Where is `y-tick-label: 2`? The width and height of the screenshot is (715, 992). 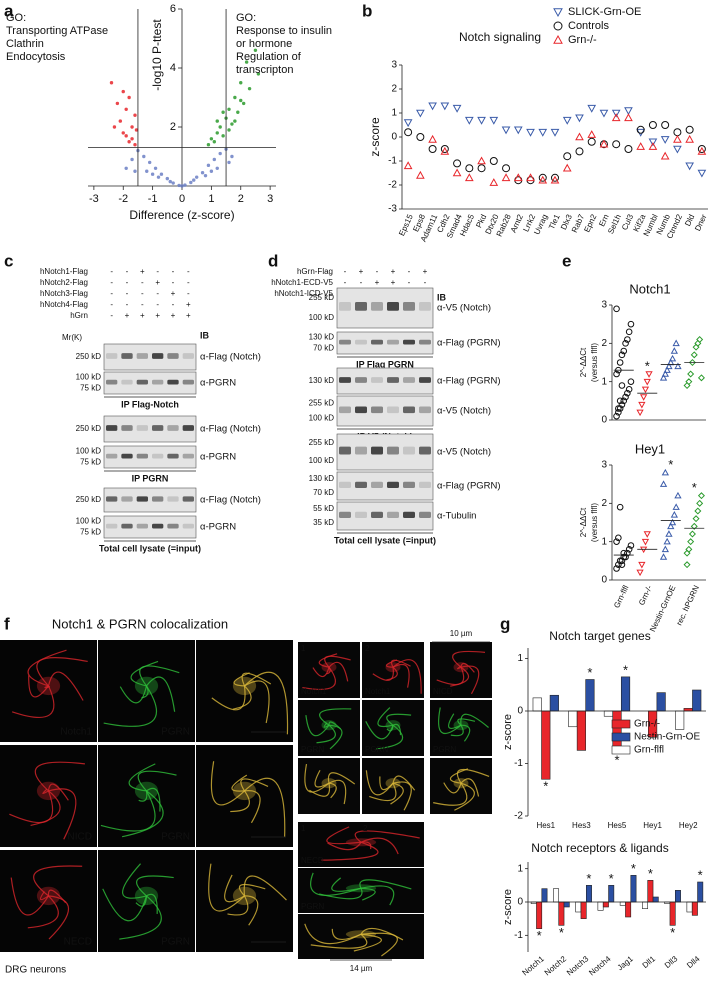
y-tick-label: 2 is located at coordinates (604, 503).